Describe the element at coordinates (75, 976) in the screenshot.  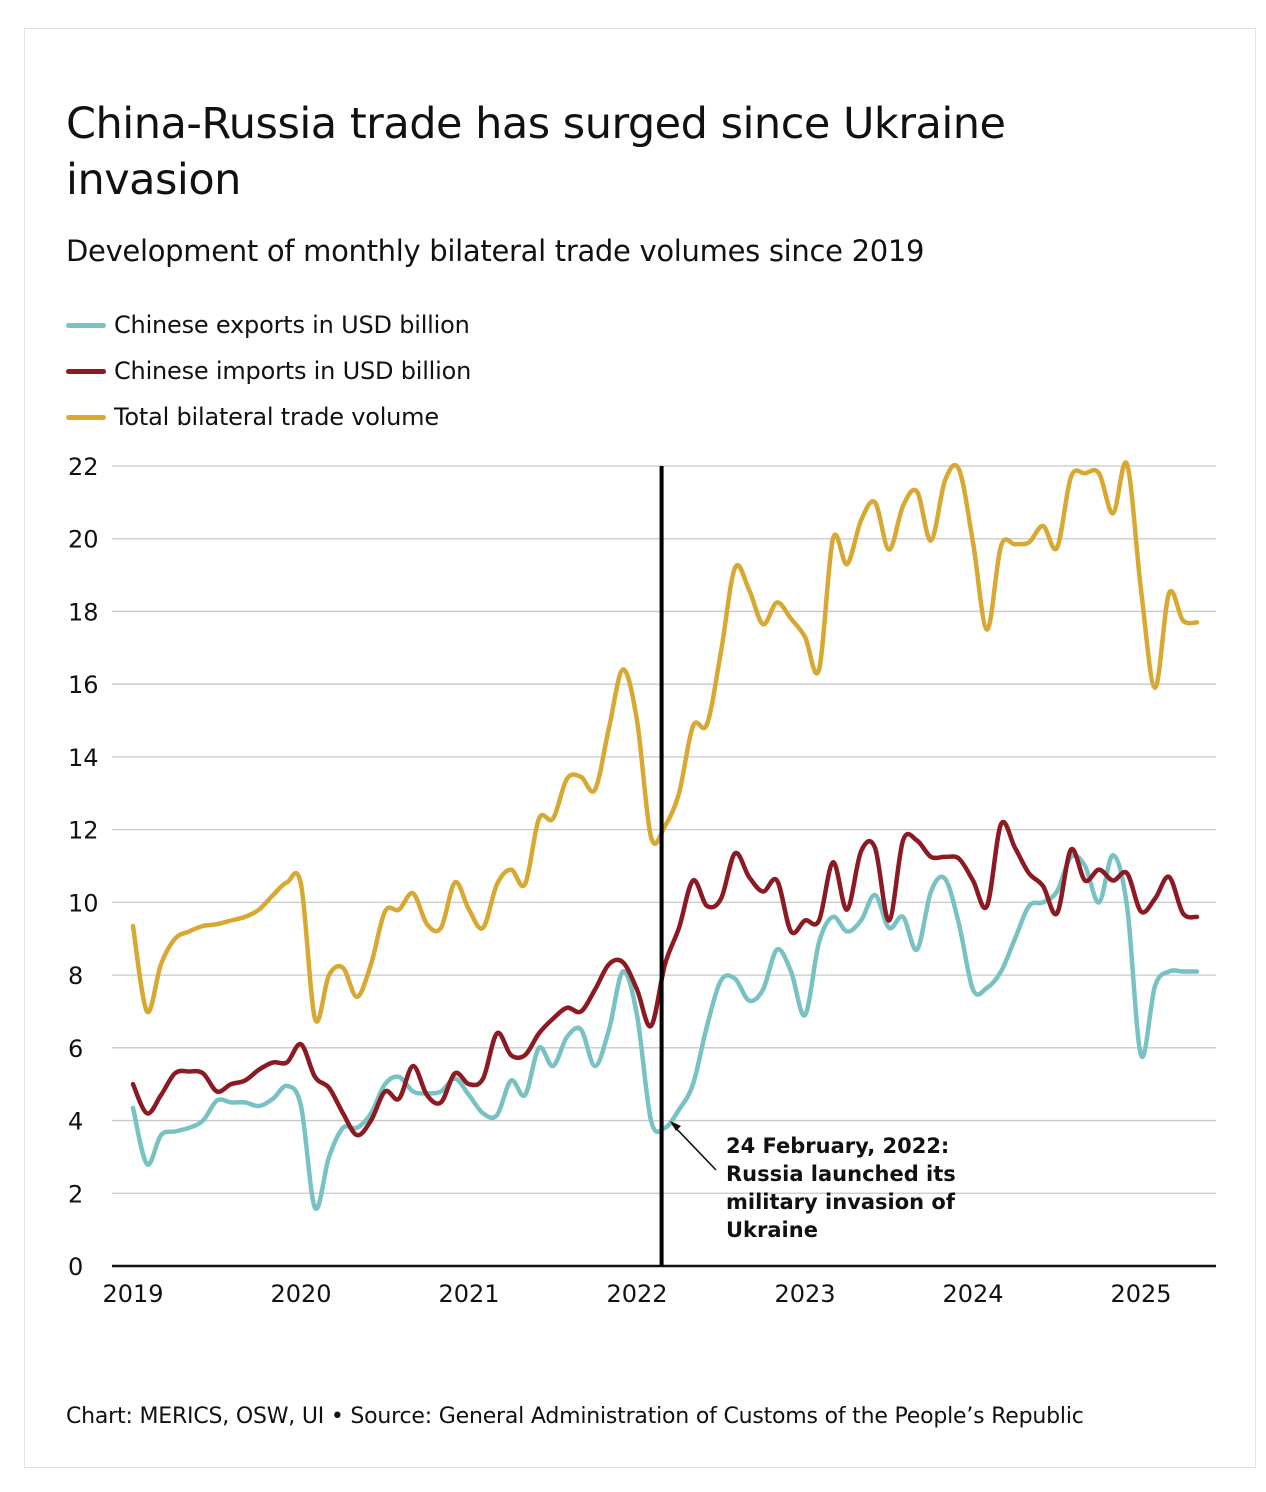
I see `y-tick-label: 8` at that location.